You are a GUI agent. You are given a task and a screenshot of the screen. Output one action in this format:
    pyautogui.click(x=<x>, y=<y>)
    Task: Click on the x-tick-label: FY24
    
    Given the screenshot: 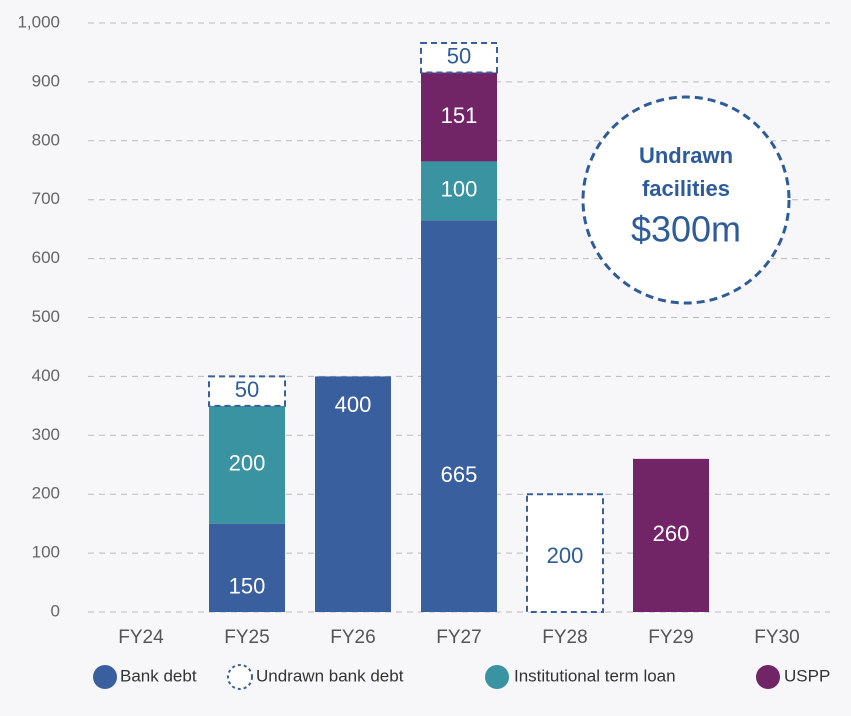 What is the action you would take?
    pyautogui.click(x=141, y=637)
    